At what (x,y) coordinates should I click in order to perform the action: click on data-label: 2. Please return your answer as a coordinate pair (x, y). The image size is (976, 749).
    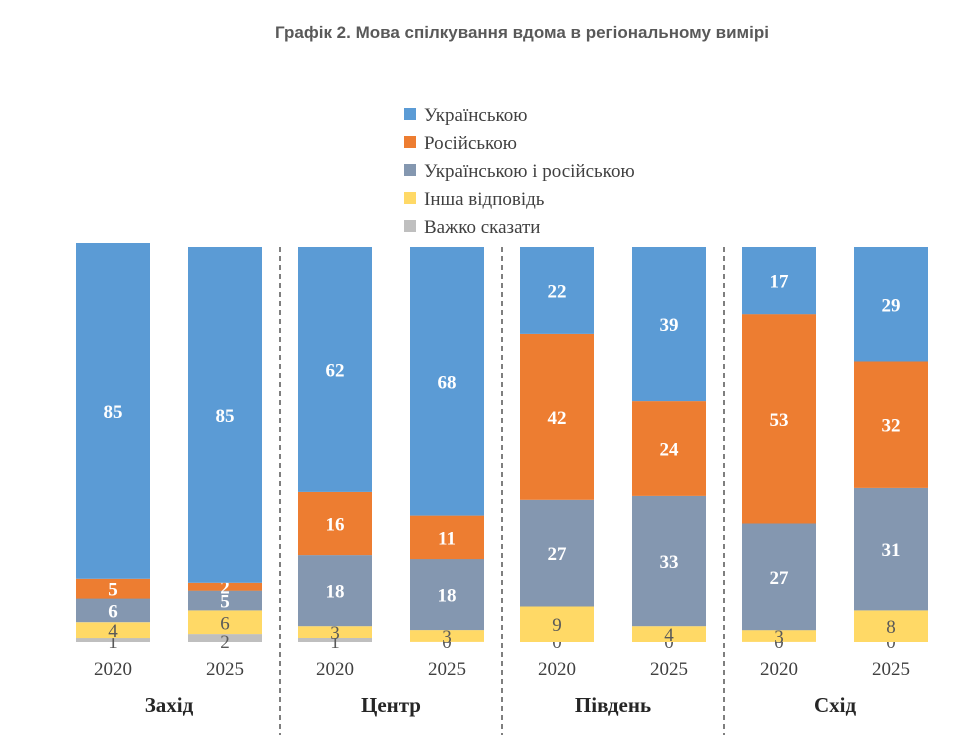
    Looking at the image, I should click on (225, 642).